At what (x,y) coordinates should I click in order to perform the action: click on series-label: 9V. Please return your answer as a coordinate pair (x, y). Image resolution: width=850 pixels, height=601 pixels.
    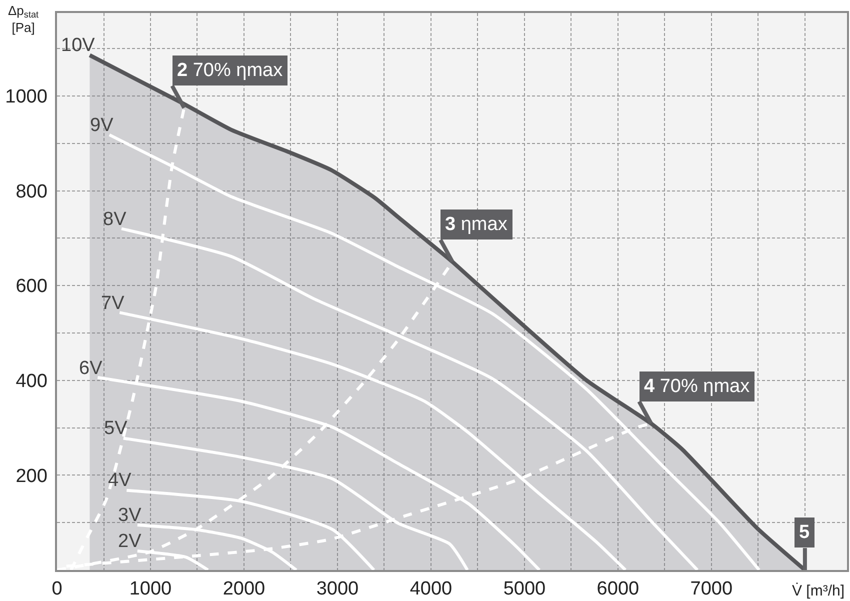
    Looking at the image, I should click on (102, 125).